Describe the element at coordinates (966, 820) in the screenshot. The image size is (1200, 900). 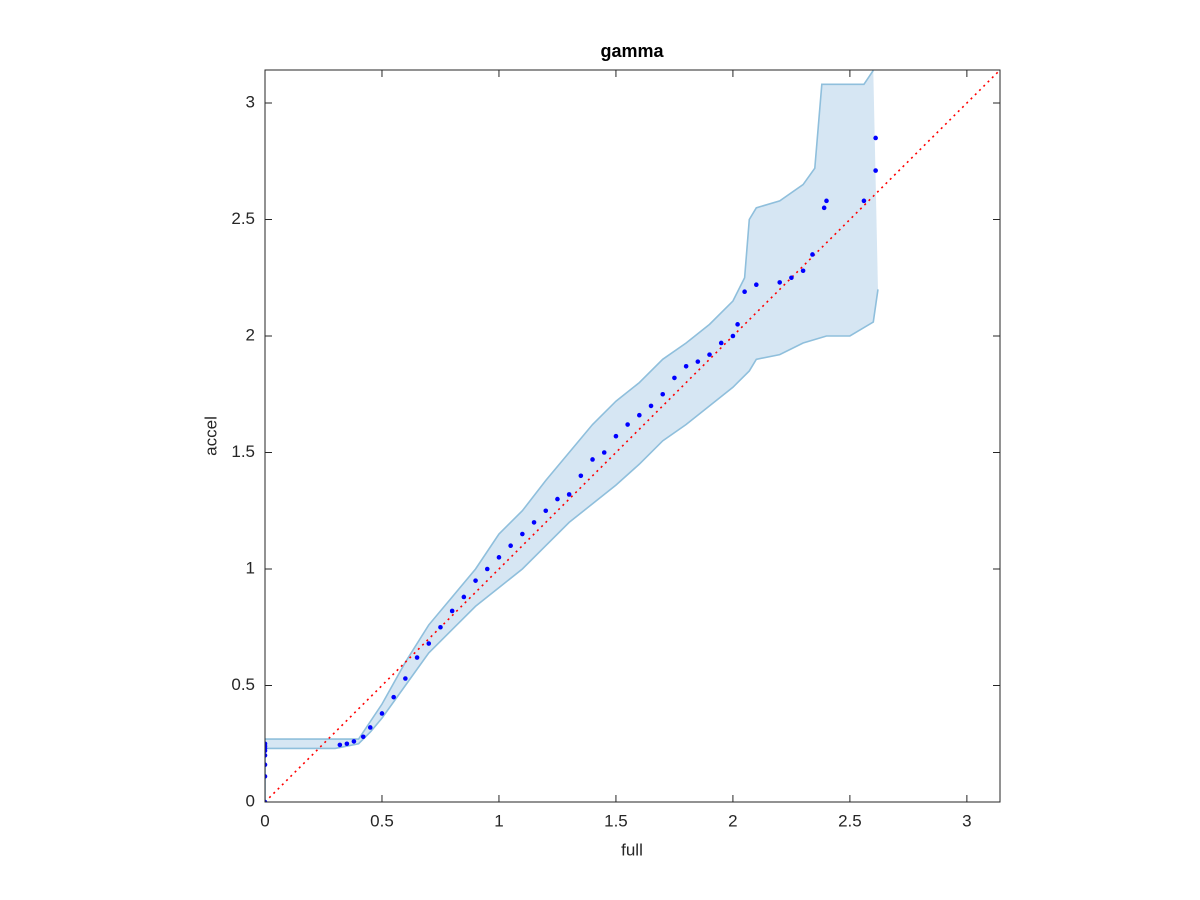
I see `x-tick-label: 3` at that location.